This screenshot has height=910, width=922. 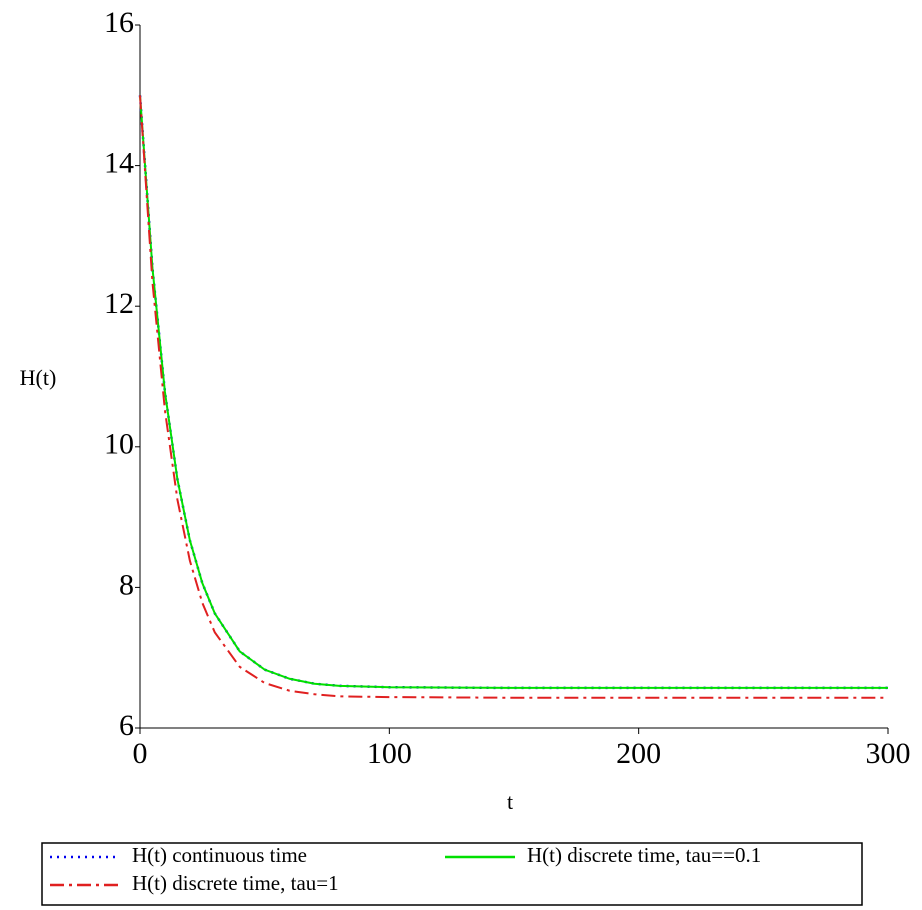 I want to click on x-axis-label: t, so click(x=510, y=801).